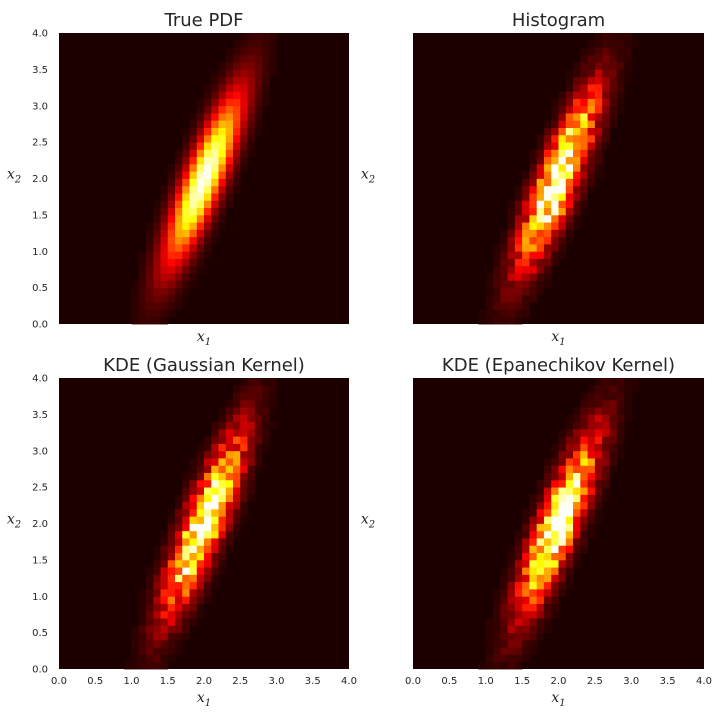  Describe the element at coordinates (40, 379) in the screenshot. I see `y-tick-label: 4.0` at that location.